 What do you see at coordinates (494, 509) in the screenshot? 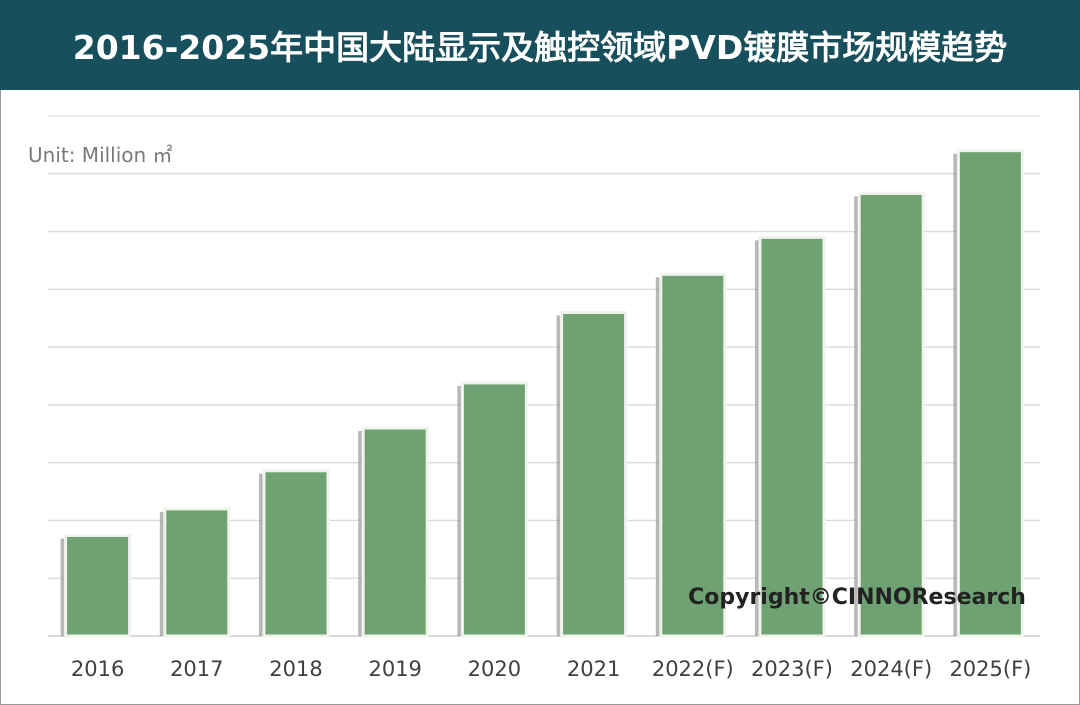
I see `bar-2020` at bounding box center [494, 509].